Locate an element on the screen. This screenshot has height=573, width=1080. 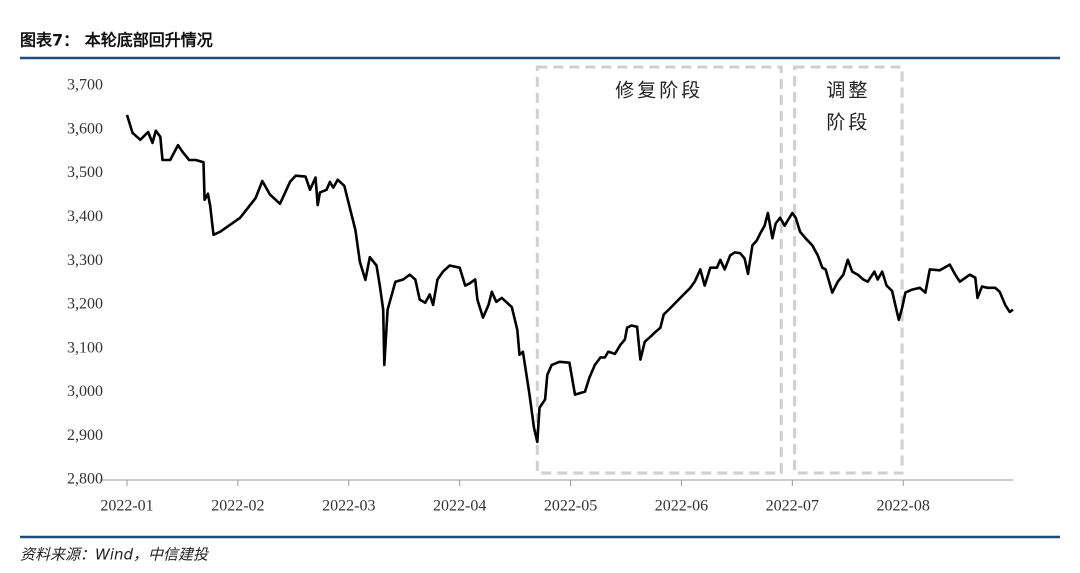
x-tick-label: 2022-02 is located at coordinates (237, 506).